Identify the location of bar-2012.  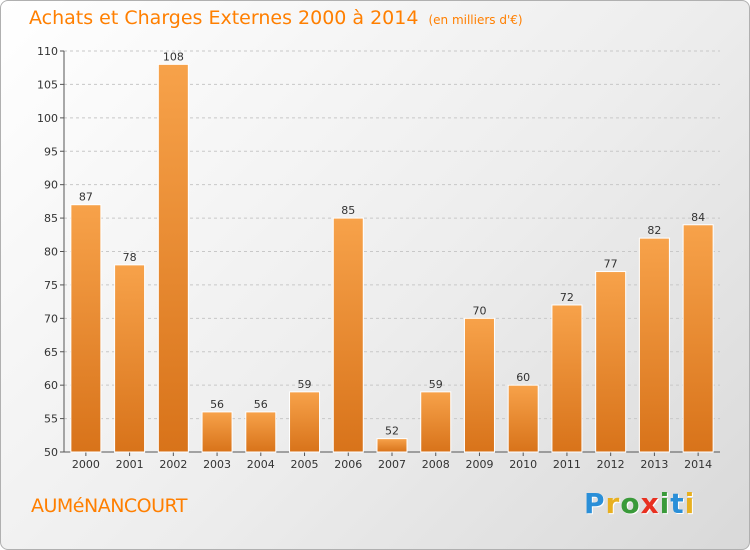
(611, 362).